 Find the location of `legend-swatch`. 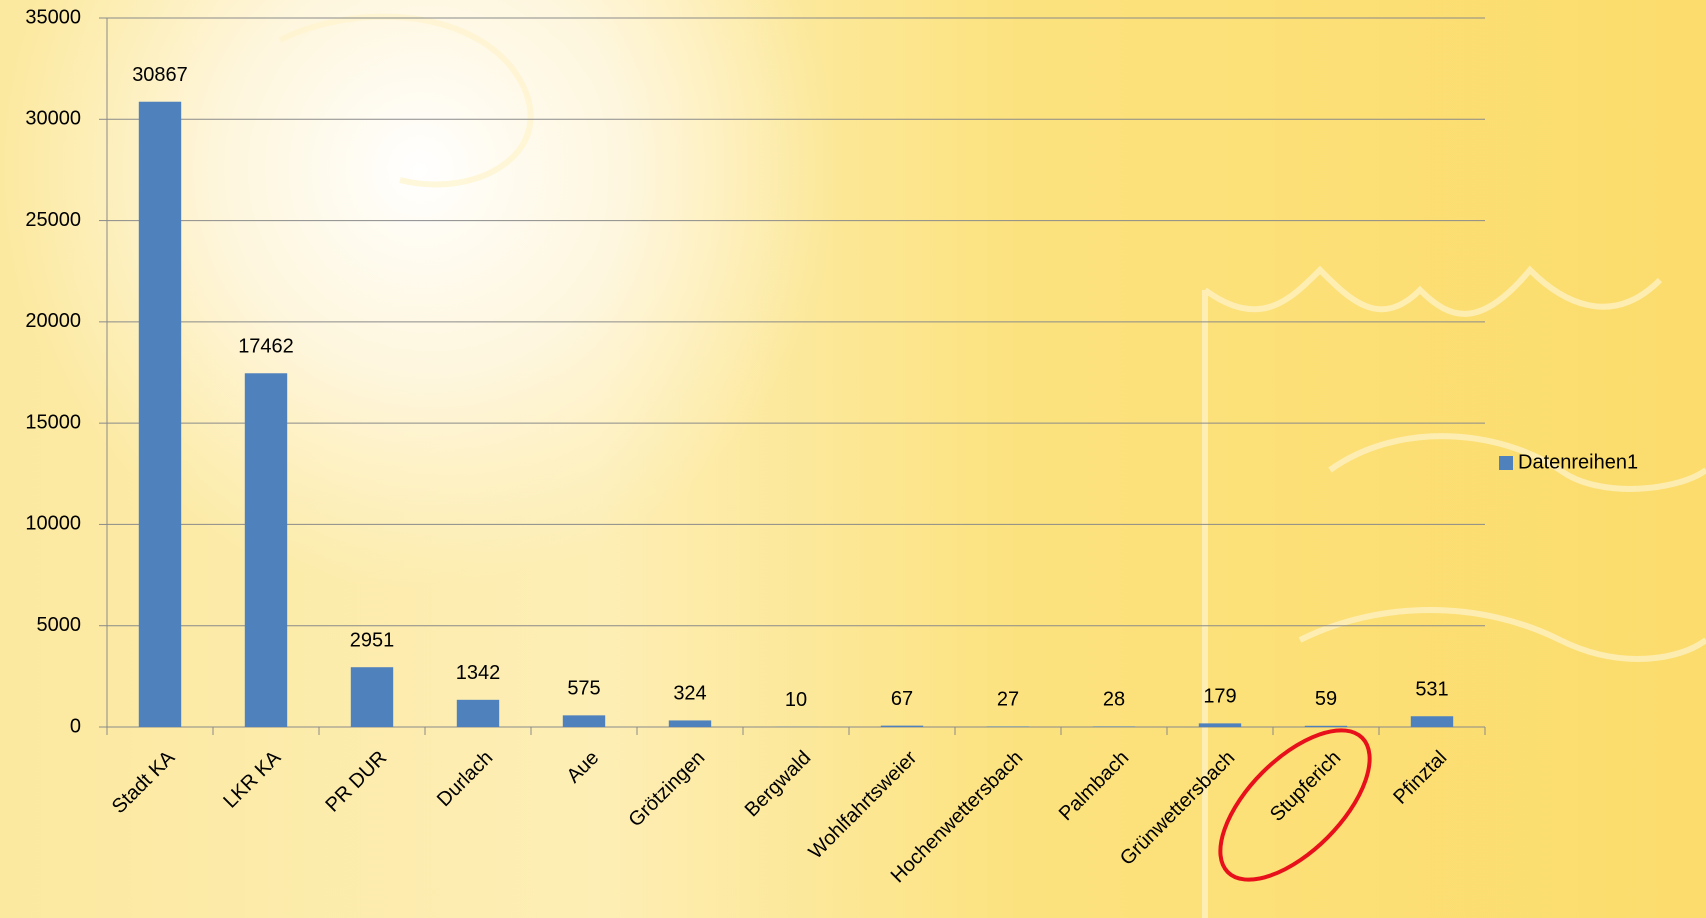

legend-swatch is located at coordinates (1506, 463).